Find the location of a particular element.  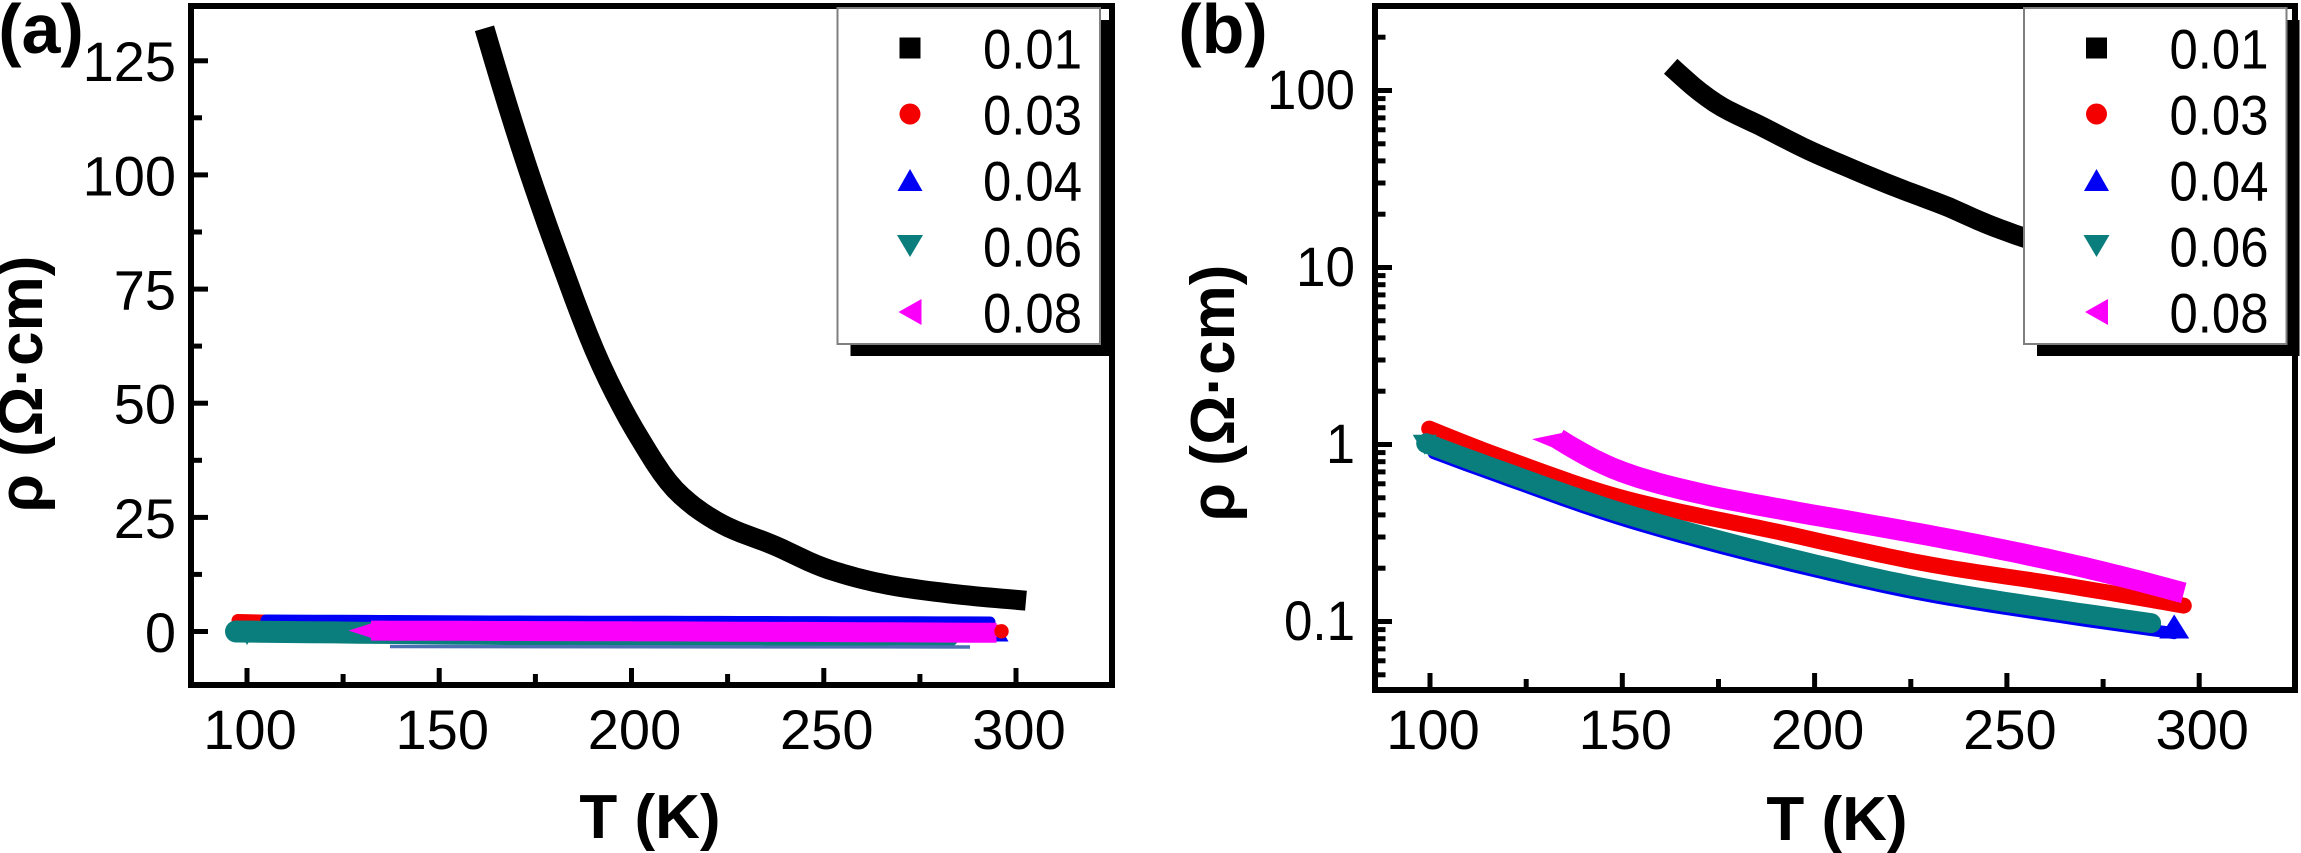

svg-text: 10 is located at coordinates (1325, 266).